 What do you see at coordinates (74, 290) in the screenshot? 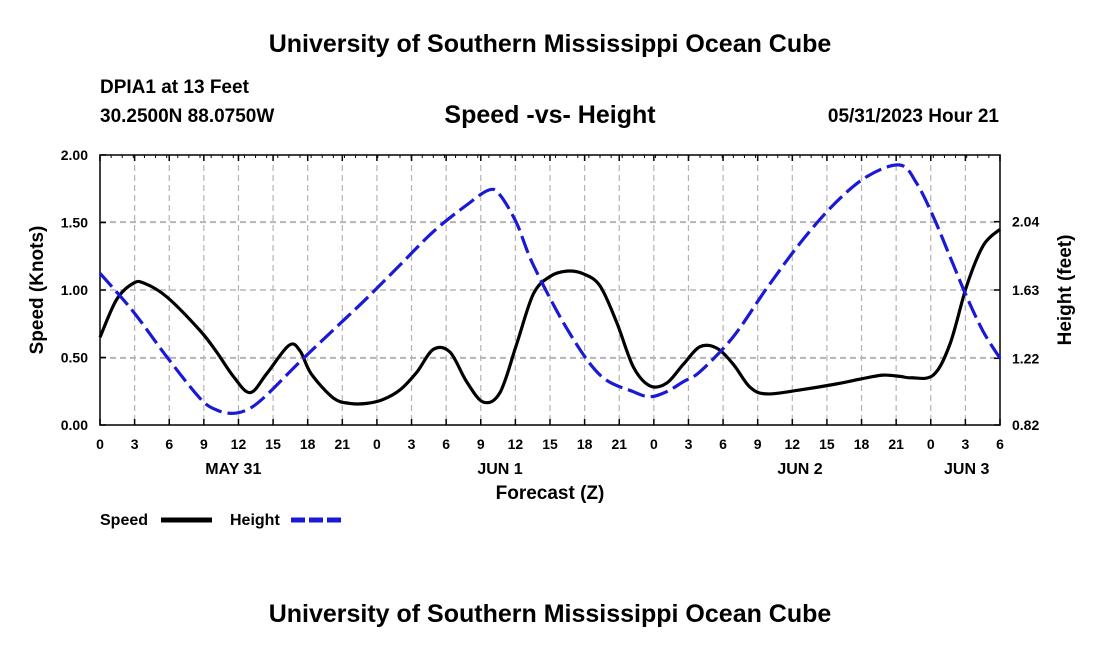
I see `y-tick-label: 1.00` at bounding box center [74, 290].